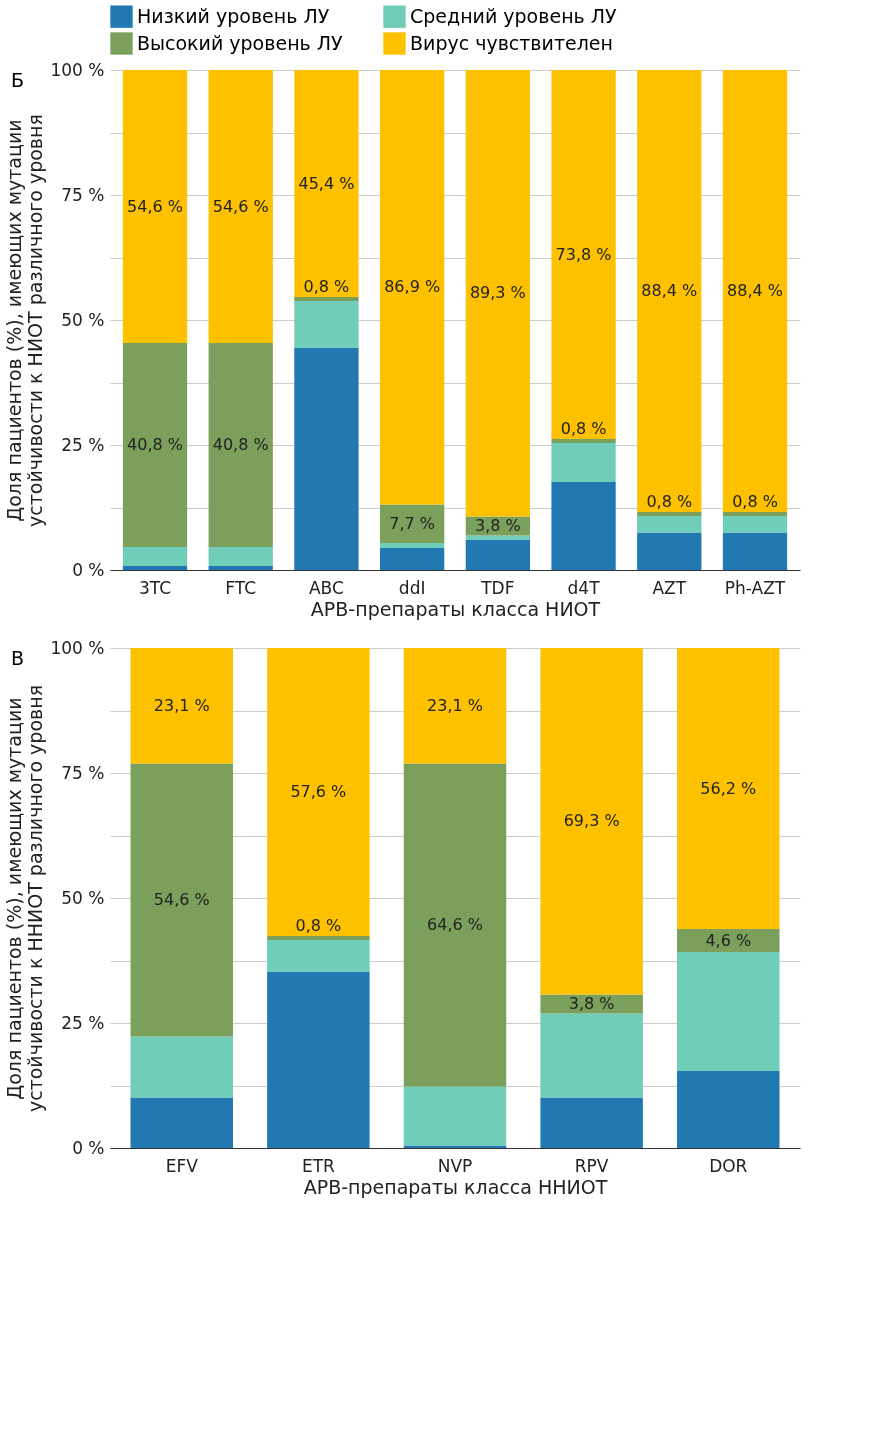  Describe the element at coordinates (412, 587) in the screenshot. I see `x-tick-label: ddI` at that location.